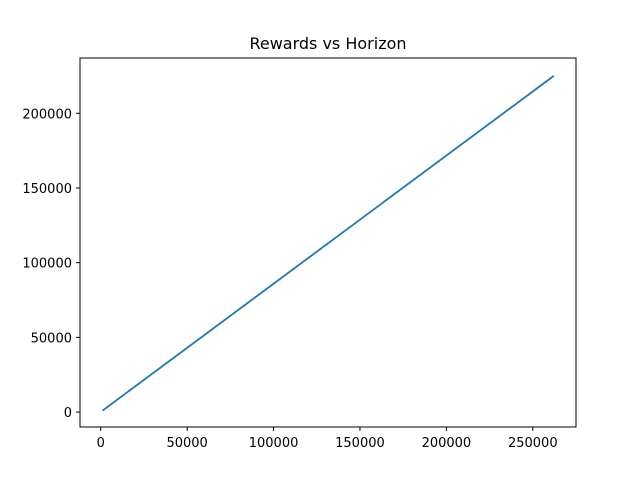  I want to click on y-tick-label: 200000, so click(47, 114).